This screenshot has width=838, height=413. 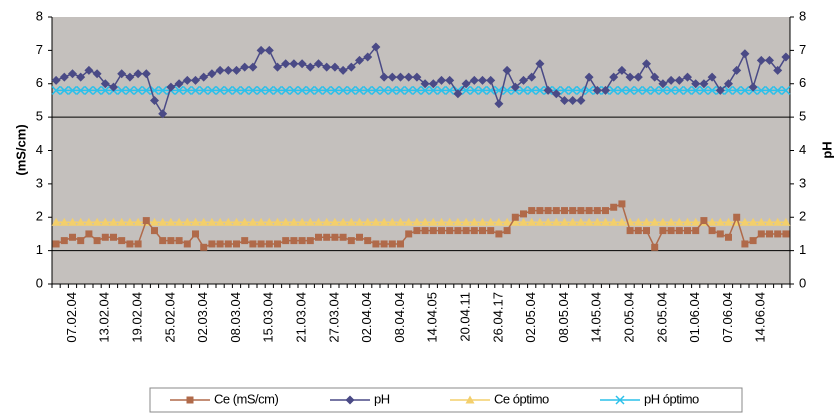 What do you see at coordinates (104, 317) in the screenshot?
I see `x-tick-label: 13.02.04` at bounding box center [104, 317].